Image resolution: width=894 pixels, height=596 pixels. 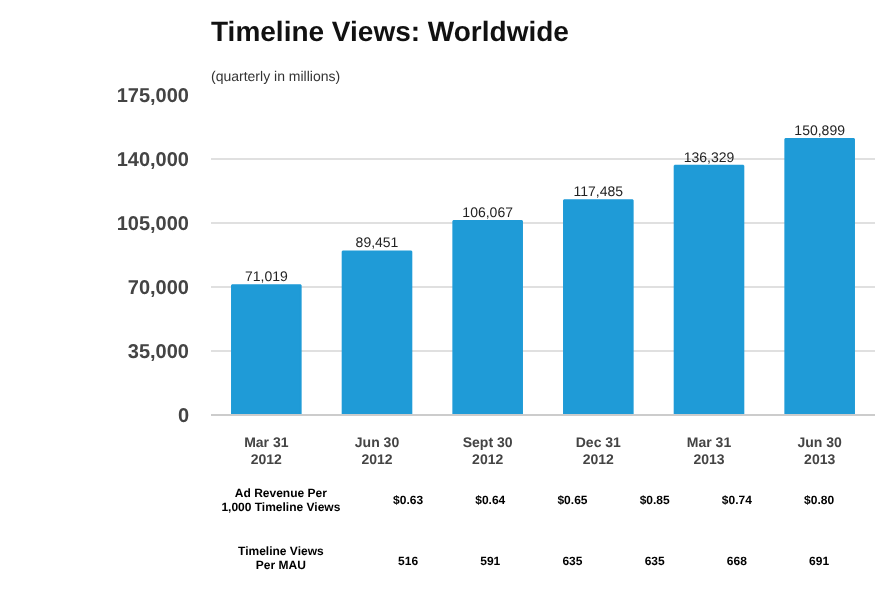 What do you see at coordinates (158, 289) in the screenshot?
I see `y-tick-label: 70,000` at bounding box center [158, 289].